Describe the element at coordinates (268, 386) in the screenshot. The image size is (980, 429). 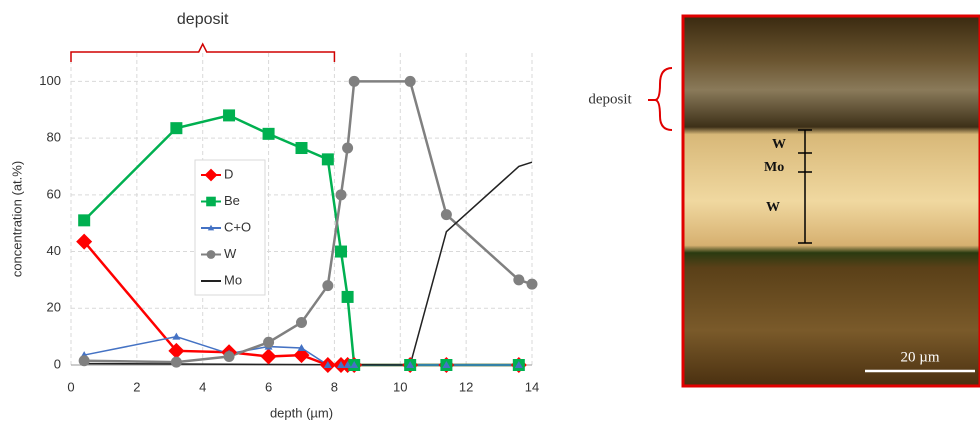
I see `x-tick-label: 6` at that location.